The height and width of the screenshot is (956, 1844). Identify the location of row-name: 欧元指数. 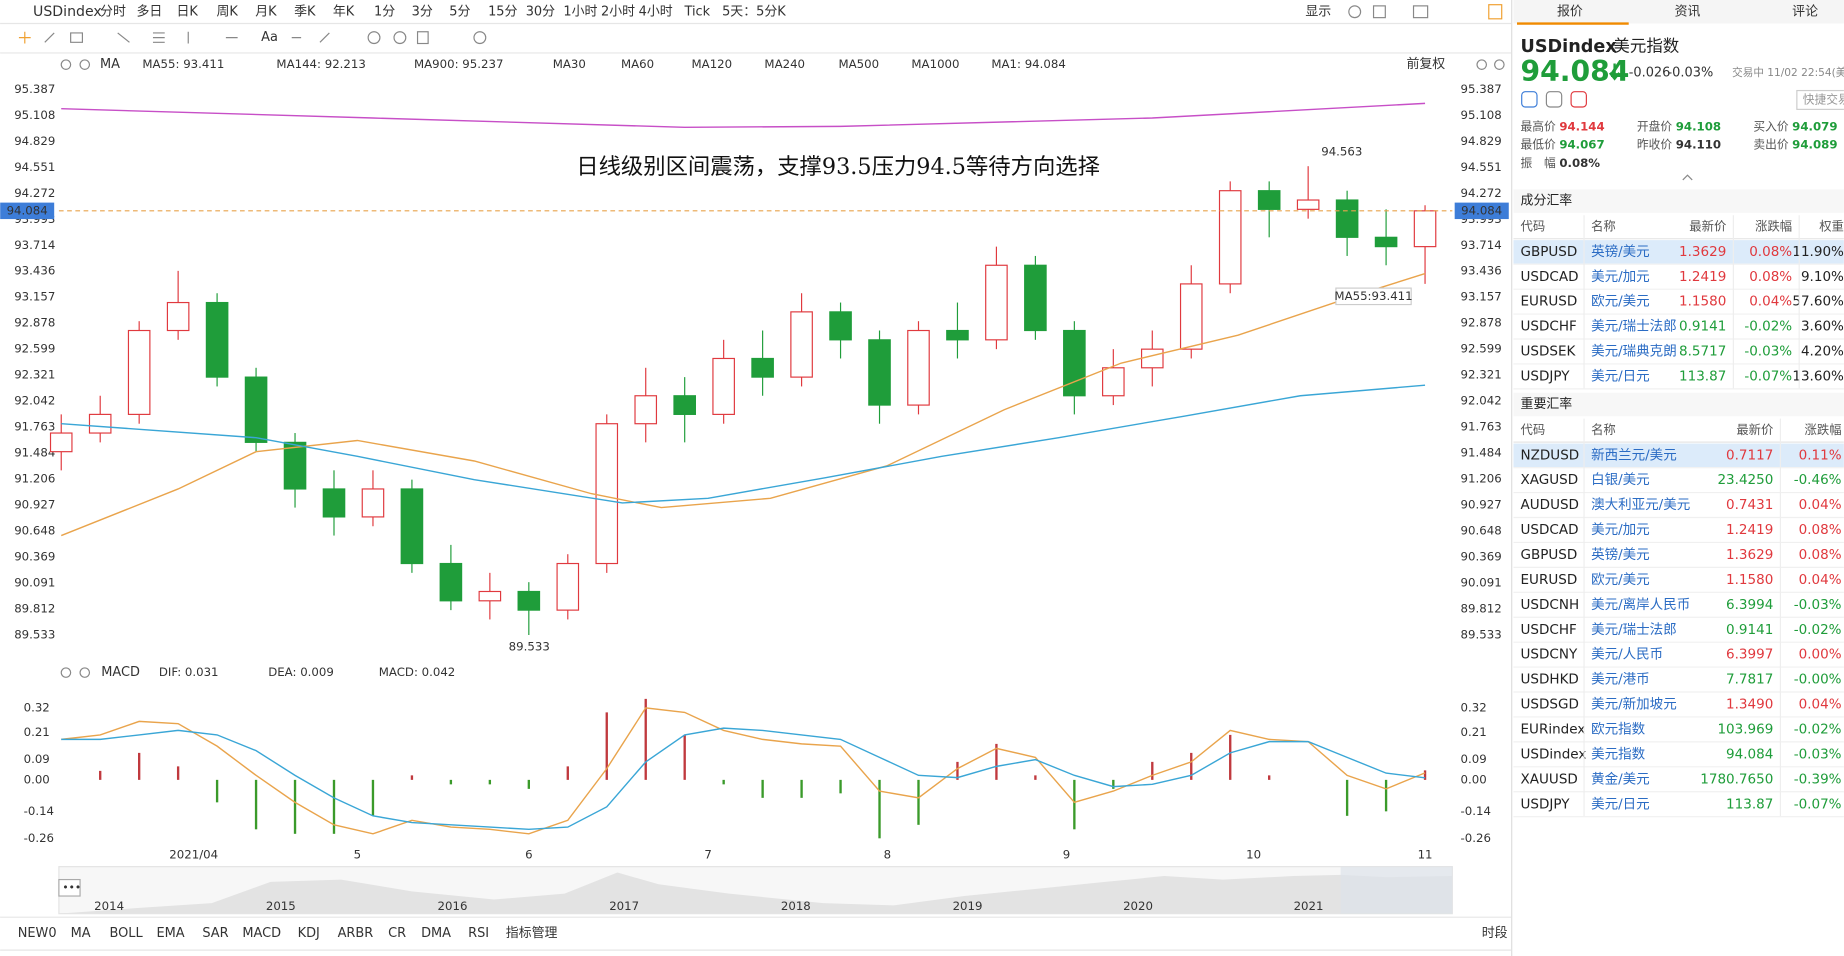
(1618, 730).